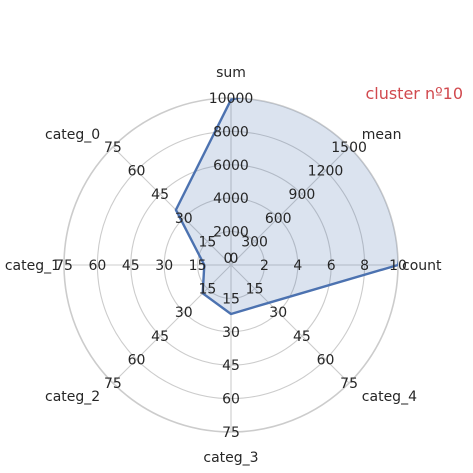  What do you see at coordinates (231, 299) in the screenshot?
I see `tick-categ-3-1: 15` at bounding box center [231, 299].